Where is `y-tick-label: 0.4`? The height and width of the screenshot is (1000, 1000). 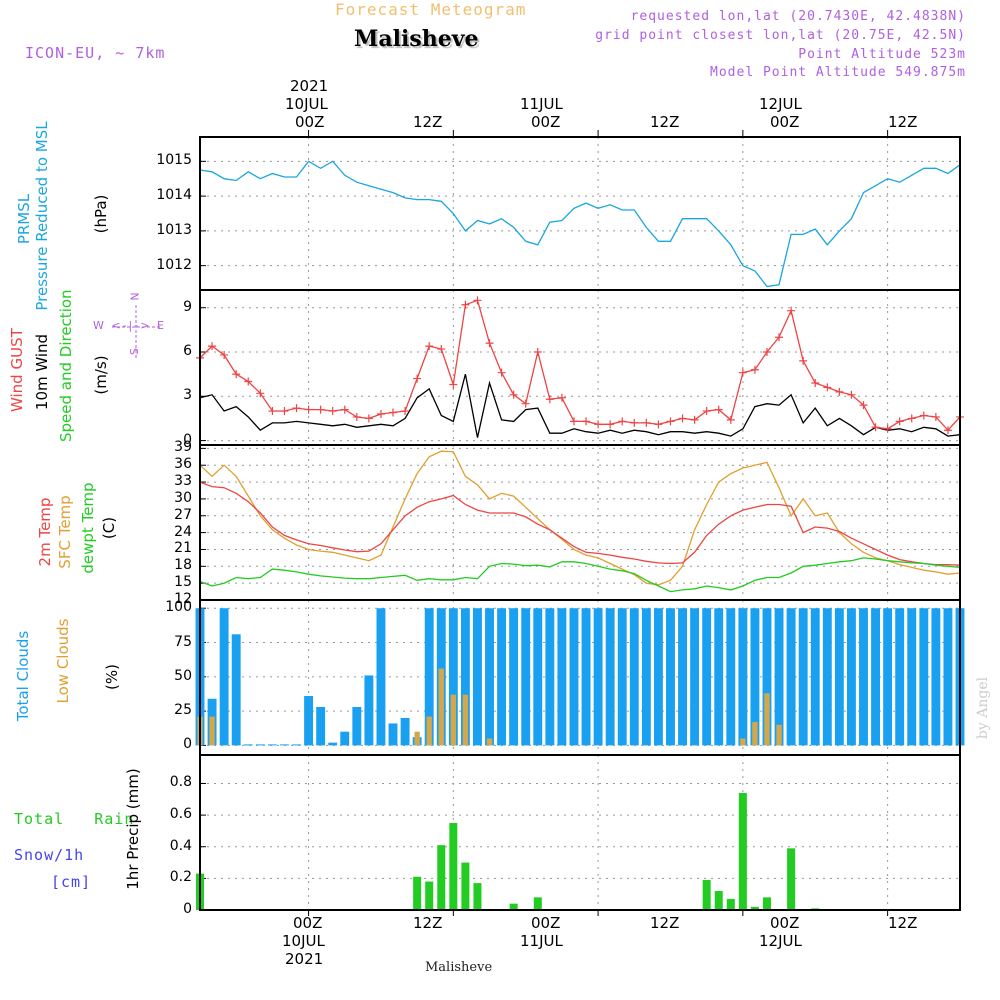 y-tick-label: 0.4 is located at coordinates (180, 845).